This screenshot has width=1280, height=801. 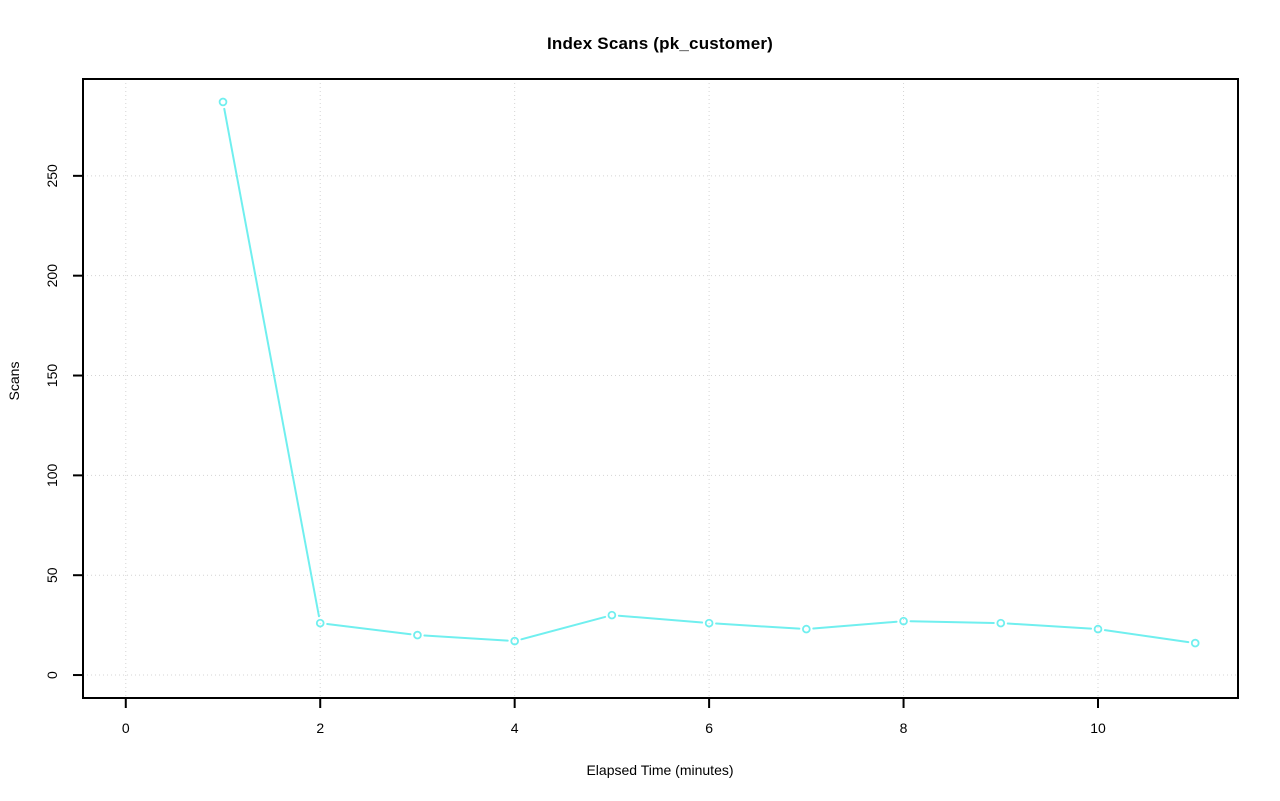 I want to click on x-axis-label: Elapsed Time (minutes), so click(x=660, y=770).